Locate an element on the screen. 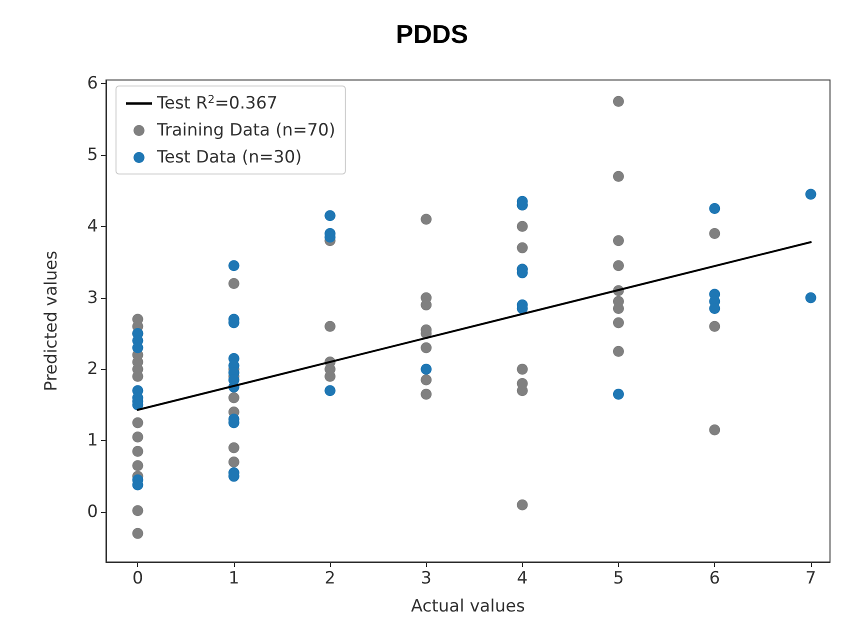 Image resolution: width=864 pixels, height=634 pixels. y-tick-label: 1 is located at coordinates (92, 440).